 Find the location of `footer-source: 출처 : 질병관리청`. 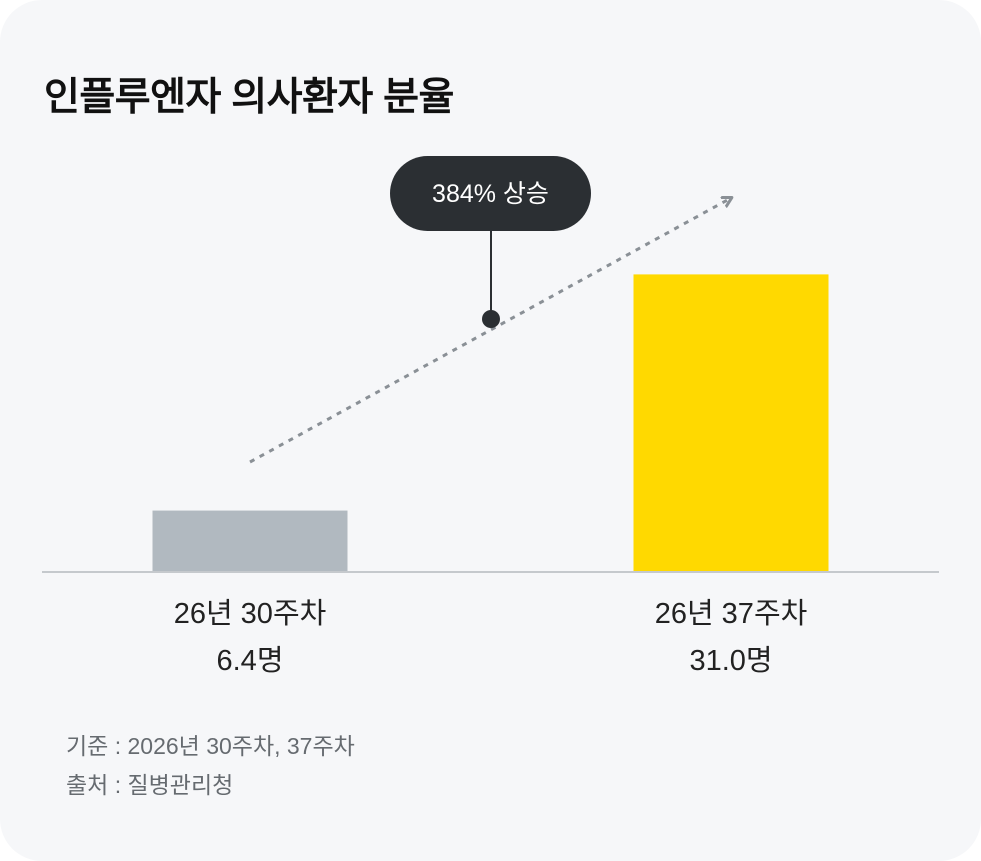

footer-source: 출처 : 질병관리청 is located at coordinates (150, 785).